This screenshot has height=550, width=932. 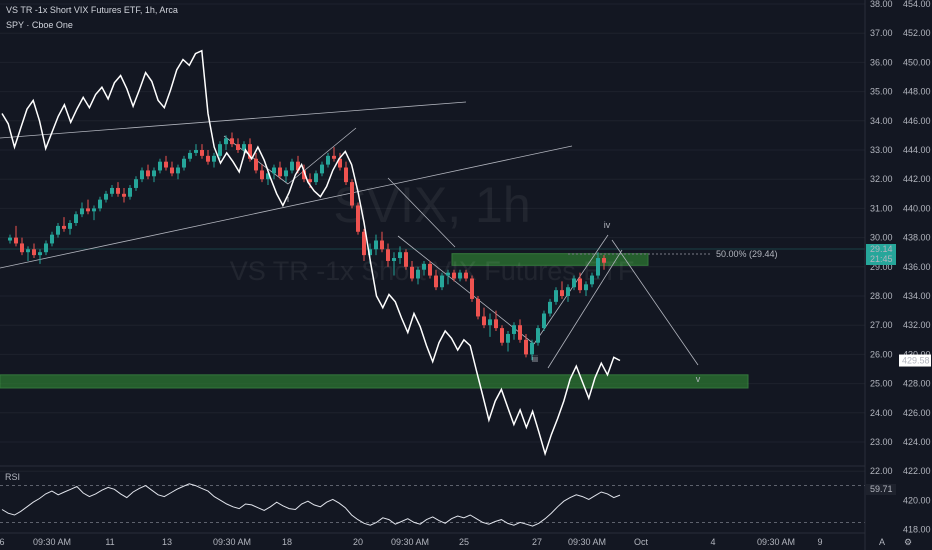 What do you see at coordinates (917, 530) in the screenshot?
I see `right-tick-label: 418.00` at bounding box center [917, 530].